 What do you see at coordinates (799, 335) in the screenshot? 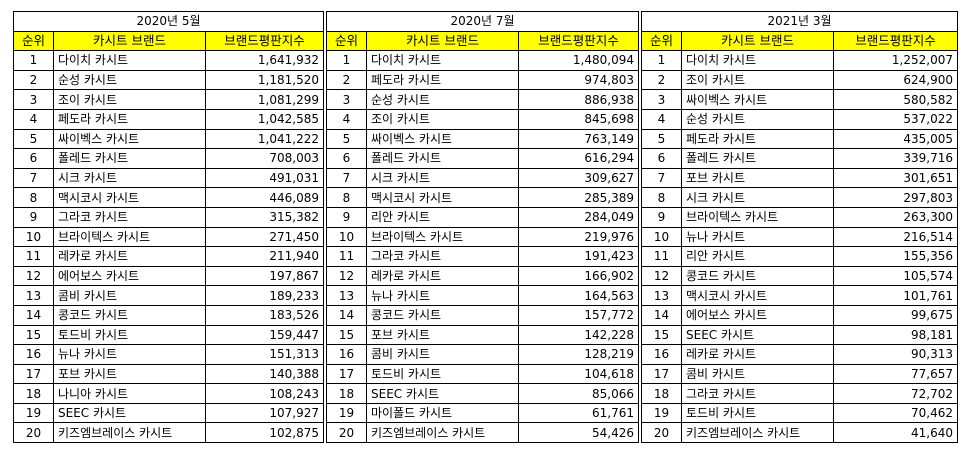
I see `table-row: 15 SEEC 카시트 98,181` at bounding box center [799, 335].